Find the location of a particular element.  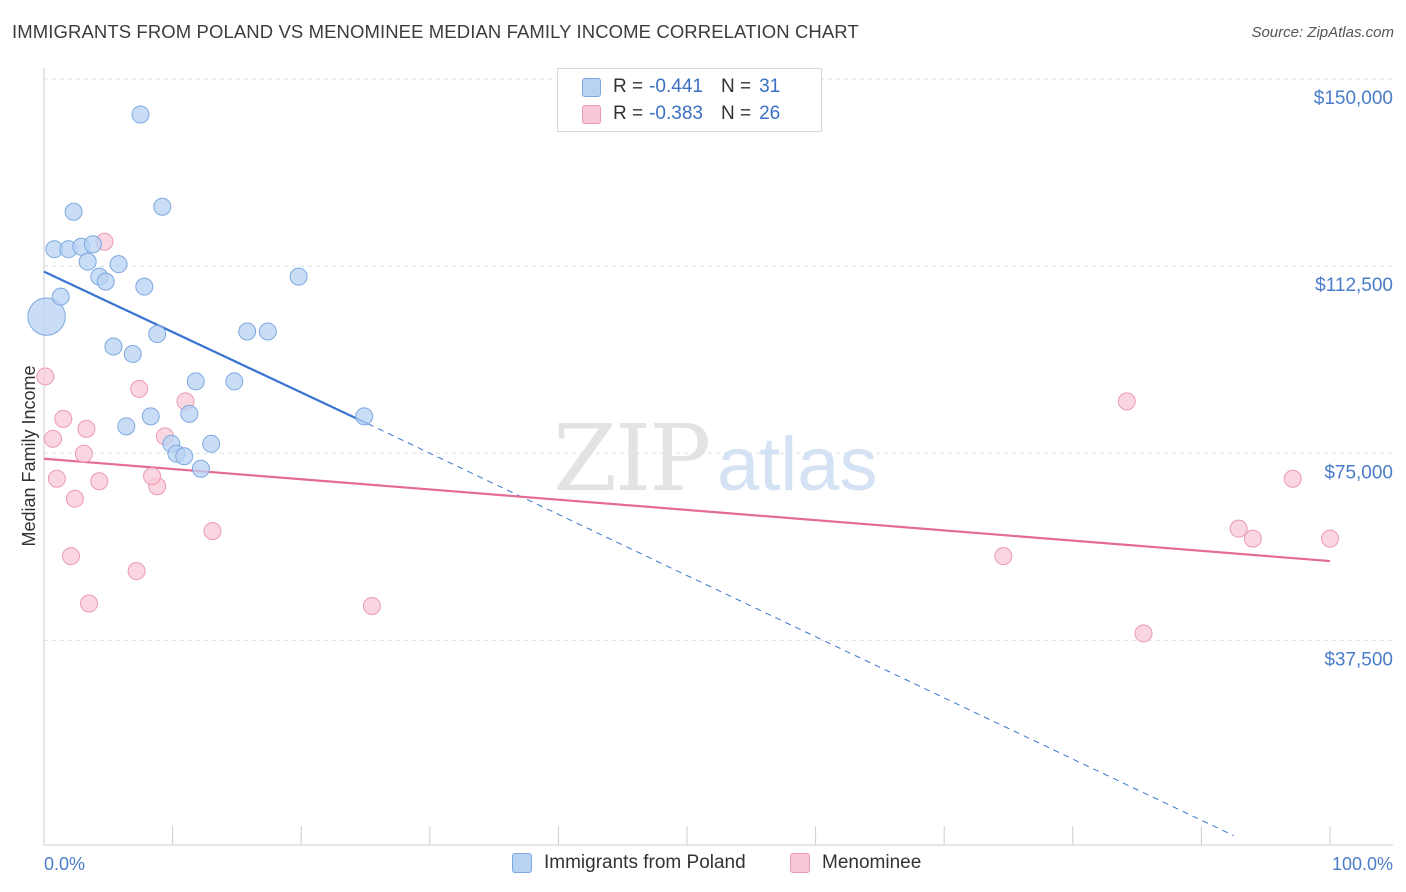

legend-swatch-poland is located at coordinates (591, 87).